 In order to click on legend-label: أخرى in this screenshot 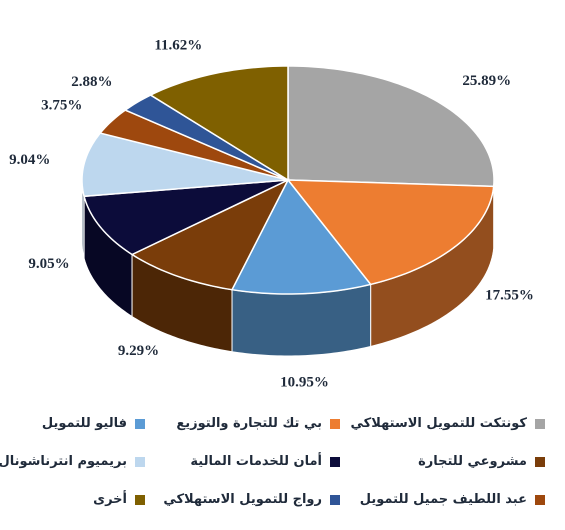, I will do `click(110, 499)`.